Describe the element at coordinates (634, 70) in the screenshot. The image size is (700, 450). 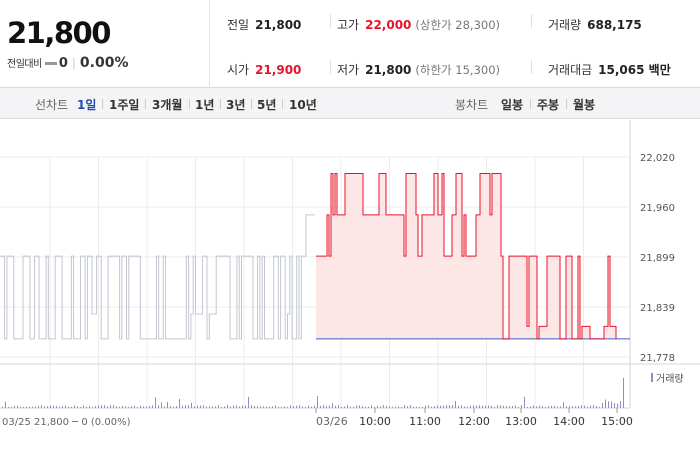
I see `stat-value: 15,065 백만` at that location.